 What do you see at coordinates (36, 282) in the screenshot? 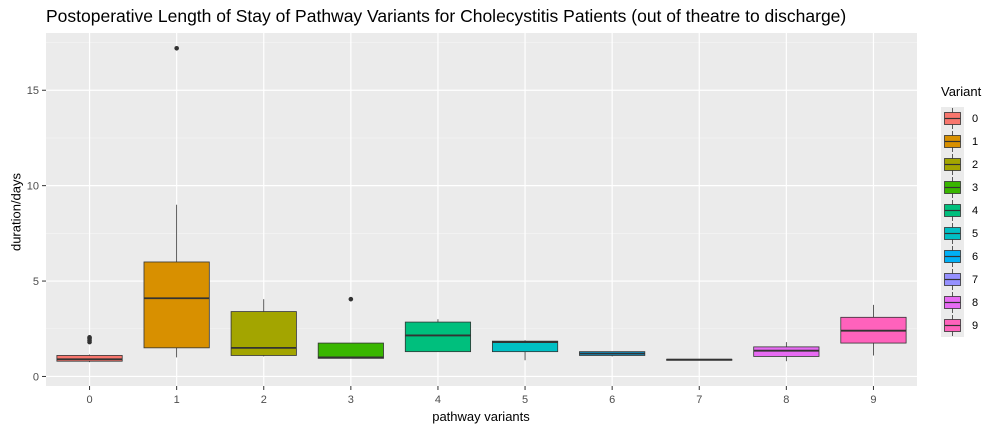
I see `y-tick-label: 5` at bounding box center [36, 282].